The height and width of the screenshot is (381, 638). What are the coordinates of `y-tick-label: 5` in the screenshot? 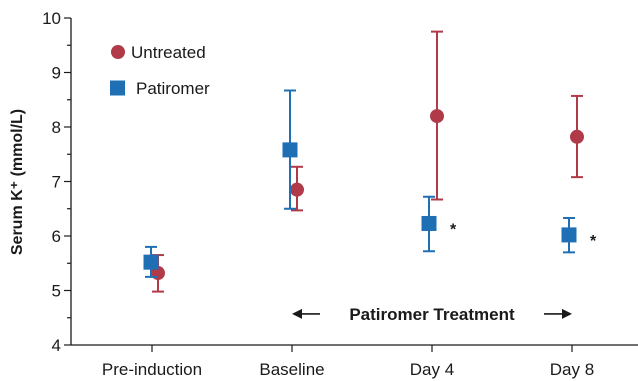 It's located at (56, 291).